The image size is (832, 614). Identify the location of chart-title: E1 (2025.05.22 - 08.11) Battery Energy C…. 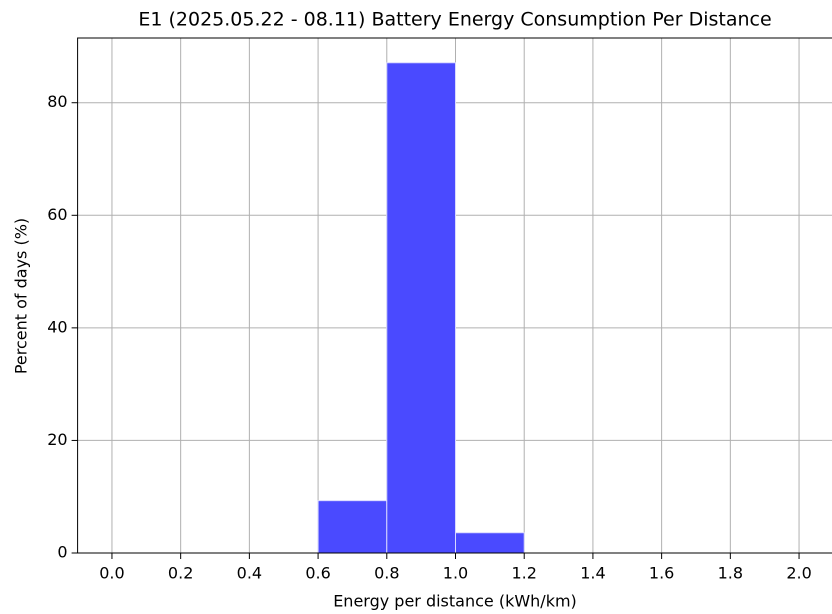
(454, 20).